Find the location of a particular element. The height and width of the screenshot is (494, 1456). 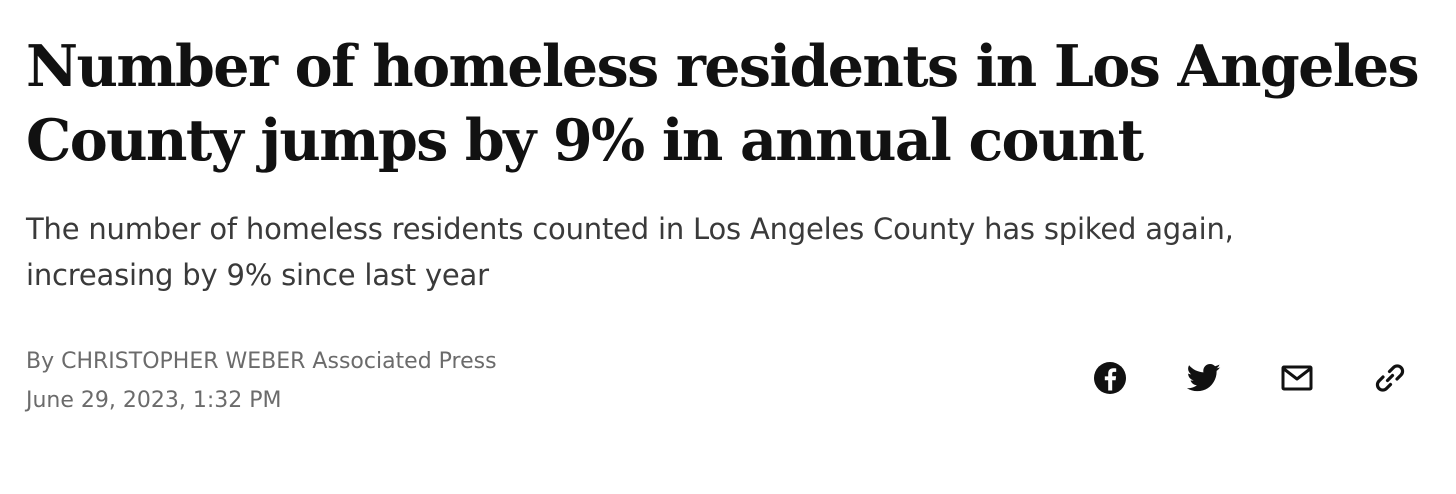

email-icon is located at coordinates (1297, 378).